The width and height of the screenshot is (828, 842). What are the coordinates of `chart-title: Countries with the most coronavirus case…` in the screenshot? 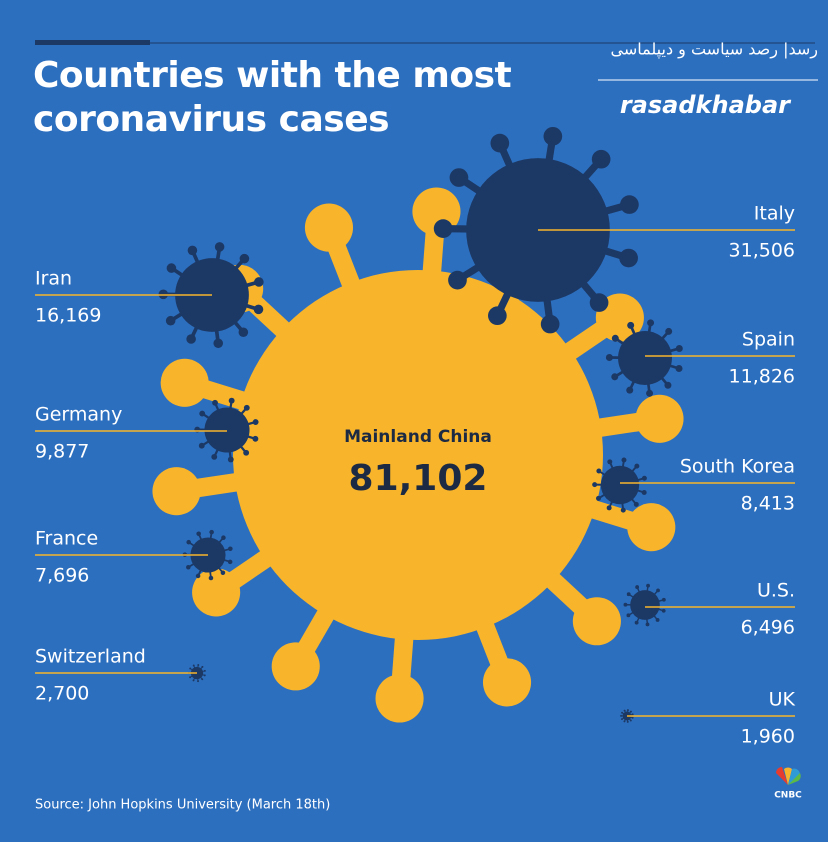 It's located at (272, 97).